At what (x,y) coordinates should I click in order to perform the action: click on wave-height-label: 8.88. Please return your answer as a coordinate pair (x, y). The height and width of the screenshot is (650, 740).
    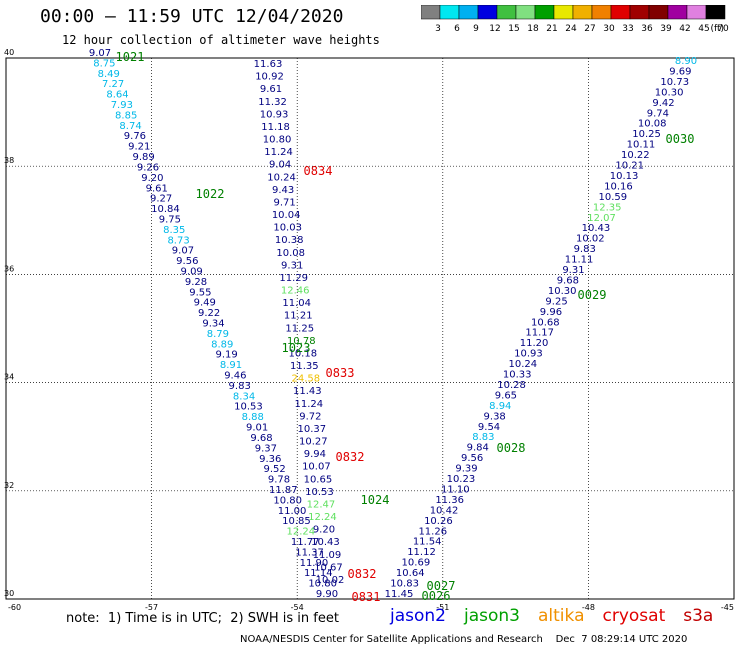
    Looking at the image, I should click on (253, 417).